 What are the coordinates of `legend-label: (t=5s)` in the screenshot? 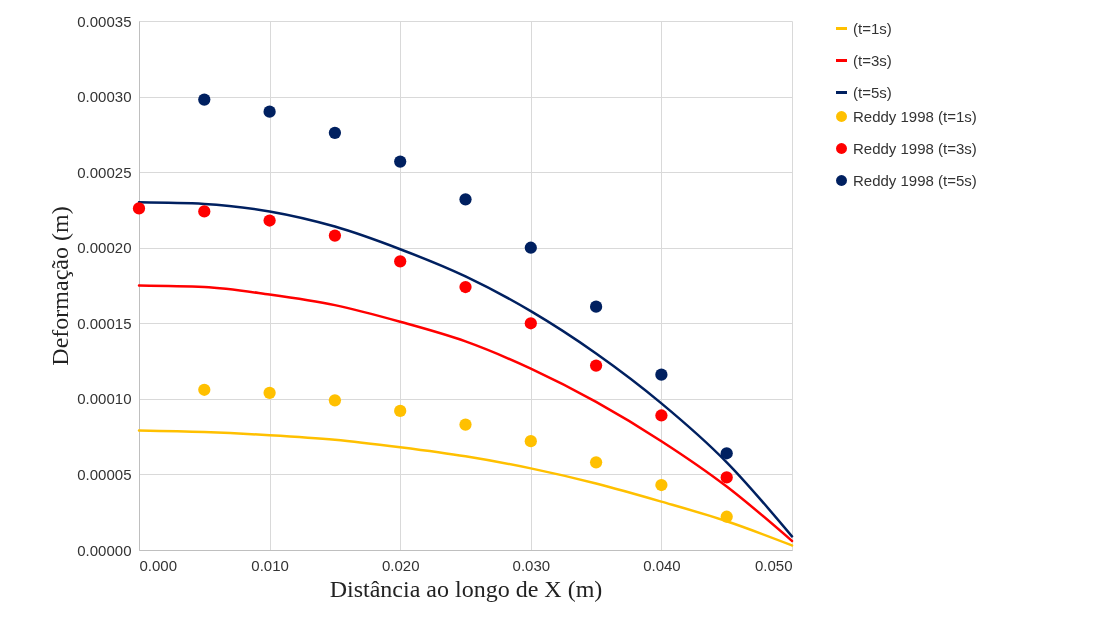 It's located at (872, 92).